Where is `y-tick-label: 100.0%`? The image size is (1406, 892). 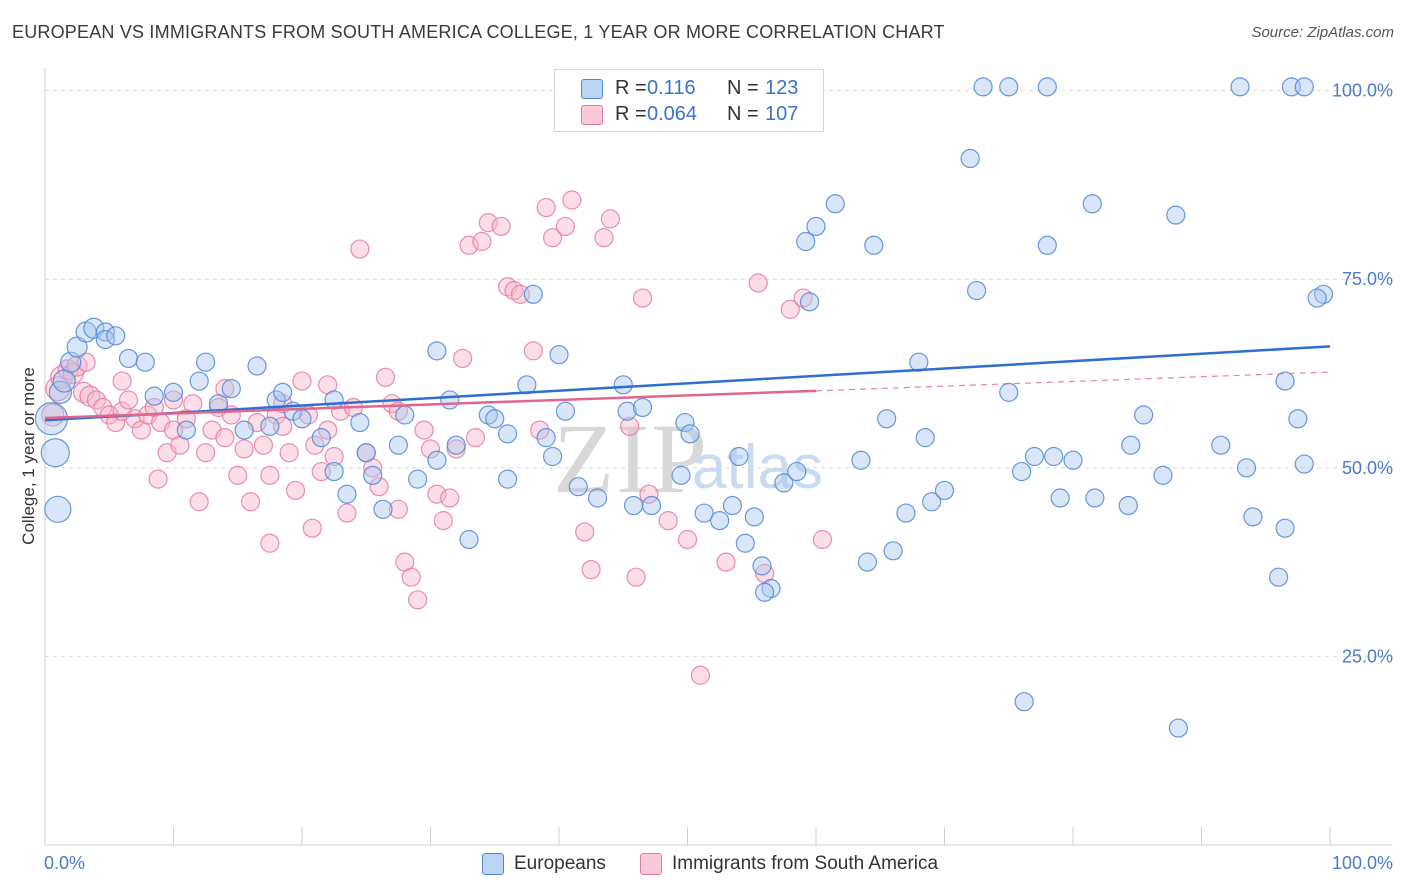
y-tick-label: 100.0% is located at coordinates (1362, 91).